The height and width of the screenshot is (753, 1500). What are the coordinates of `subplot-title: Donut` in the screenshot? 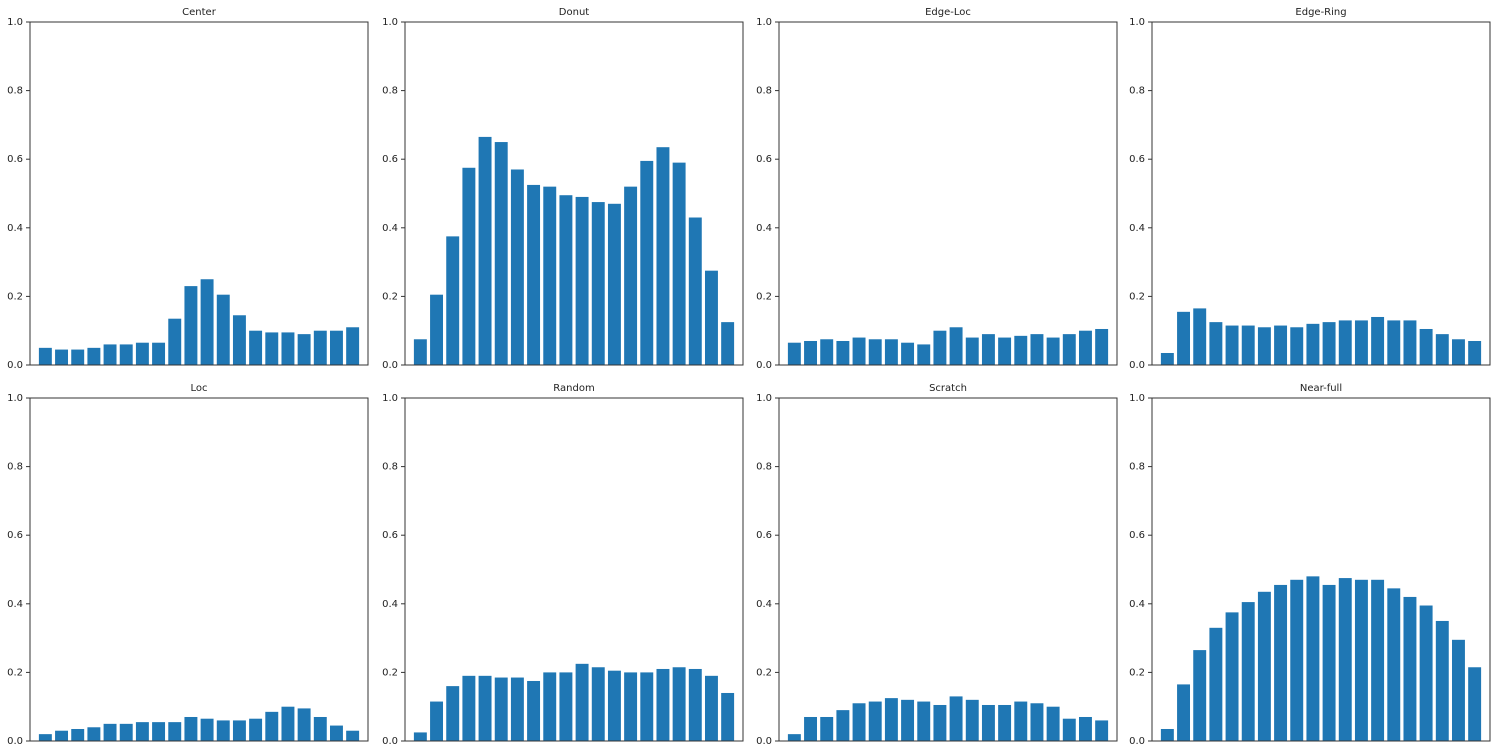 It's located at (574, 12).